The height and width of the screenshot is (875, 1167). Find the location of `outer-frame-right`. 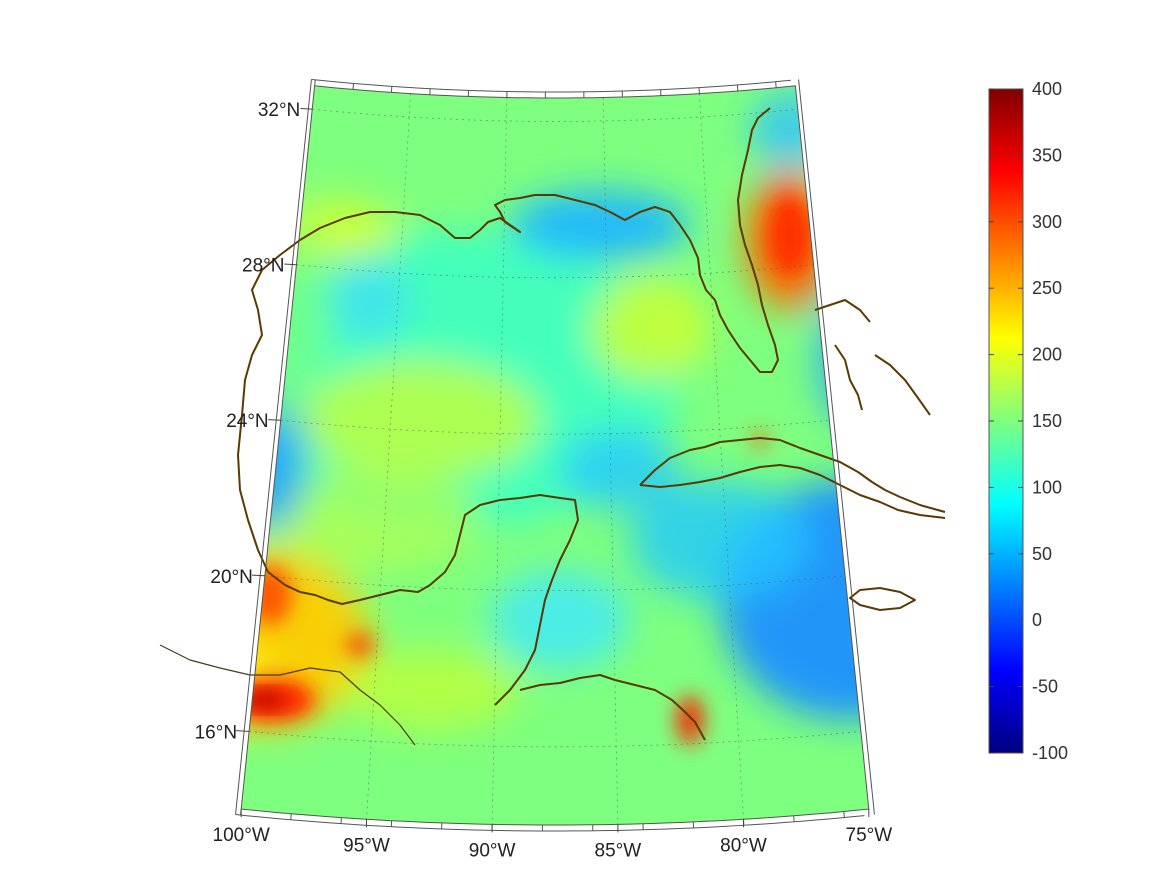

outer-frame-right is located at coordinates (836, 447).